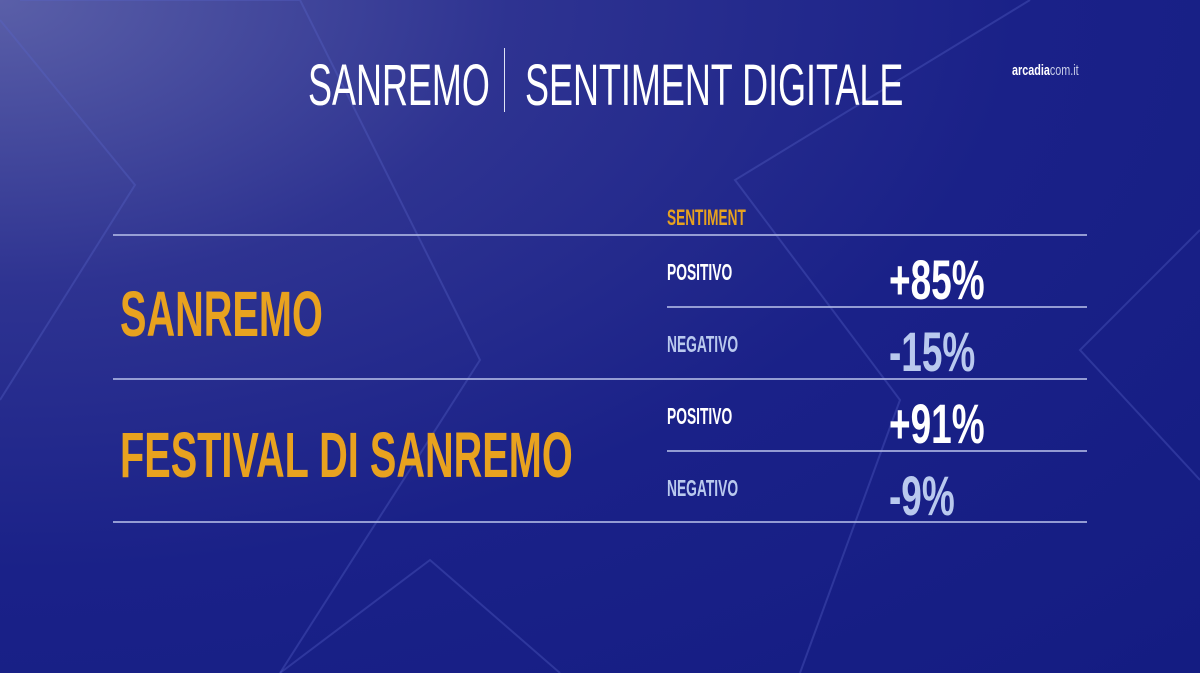 The width and height of the screenshot is (1200, 673). Describe the element at coordinates (937, 423) in the screenshot. I see `positive-value: +91%` at that location.